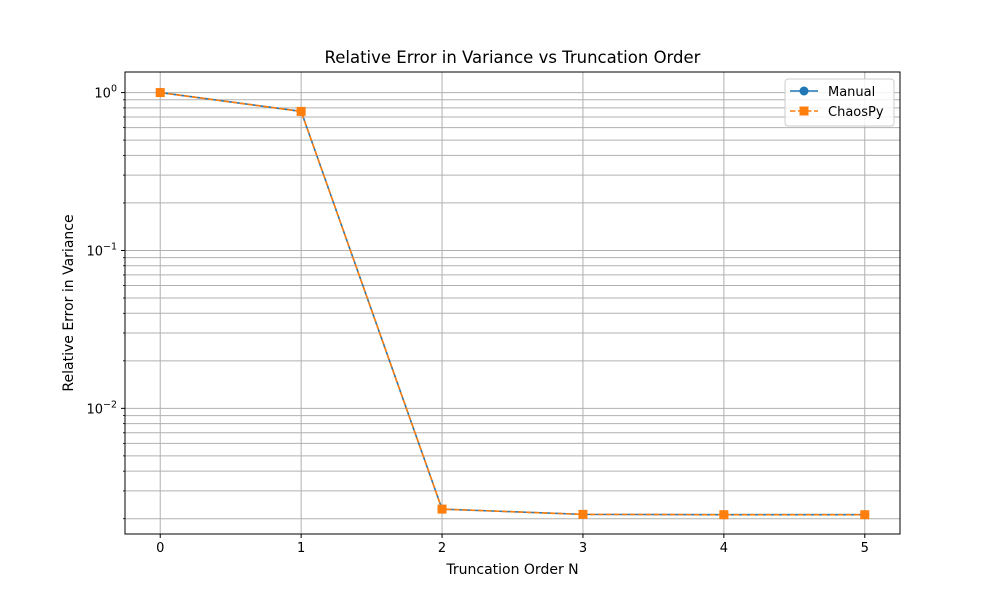  What do you see at coordinates (856, 112) in the screenshot?
I see `legend-label-1: ChaosPy` at bounding box center [856, 112].